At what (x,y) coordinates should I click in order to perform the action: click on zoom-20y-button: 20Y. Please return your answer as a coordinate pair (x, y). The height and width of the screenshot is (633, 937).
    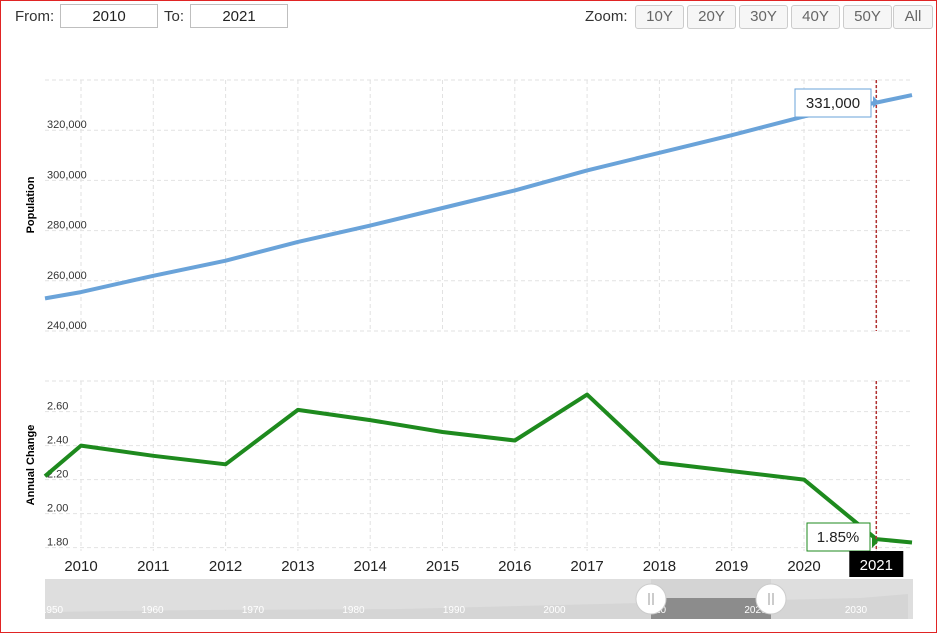
    Looking at the image, I should click on (711, 17).